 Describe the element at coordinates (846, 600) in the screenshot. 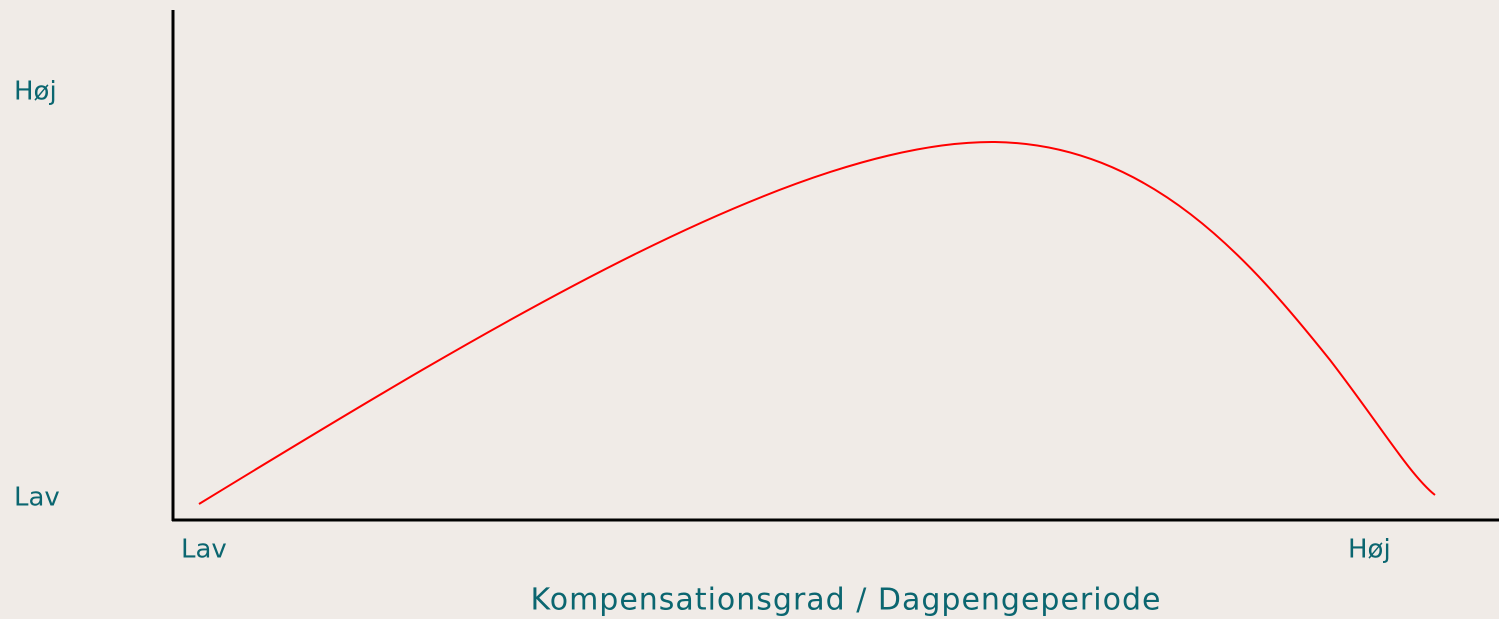

I see `x-axis-title: Kompensationsgrad / Dagpengeperiode` at that location.